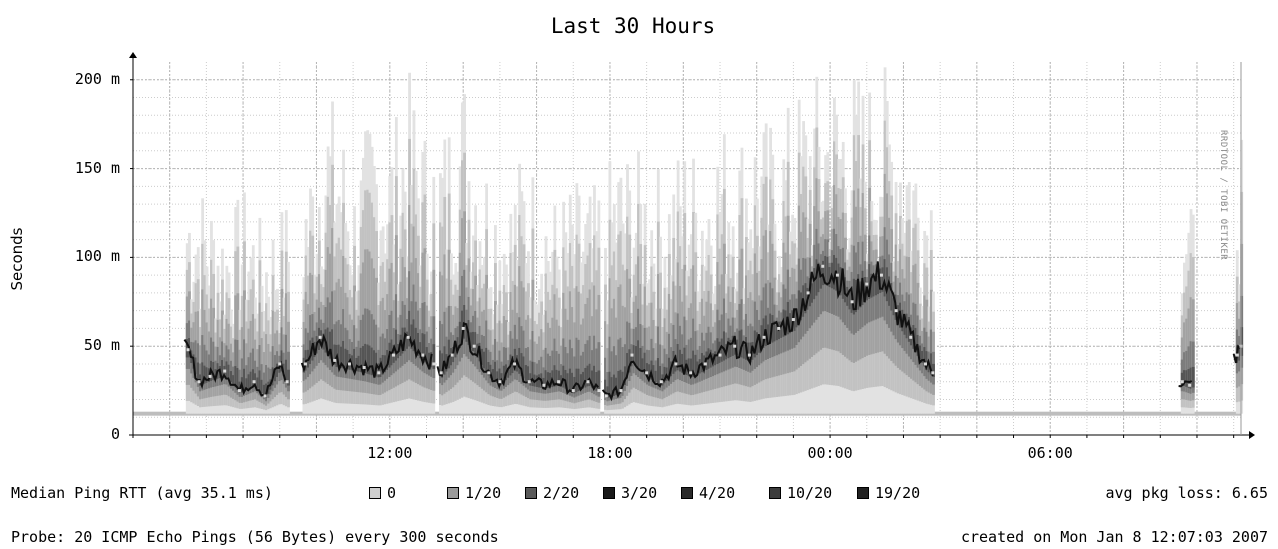  Describe the element at coordinates (800, 493) in the screenshot. I see `legend-item: 10/20` at that location.